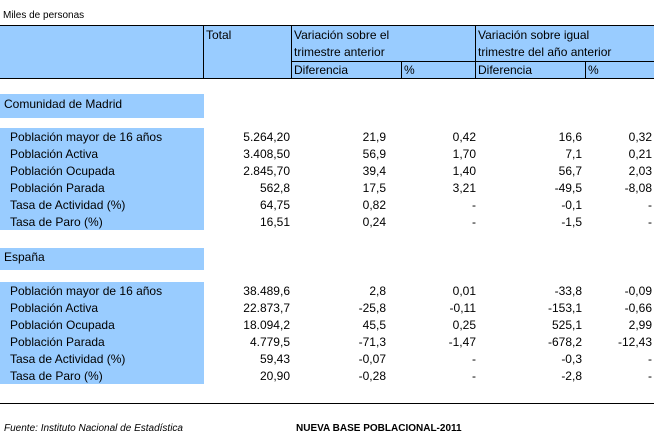  What do you see at coordinates (568, 291) in the screenshot?
I see `cell-dif-anio: -33,8` at bounding box center [568, 291].